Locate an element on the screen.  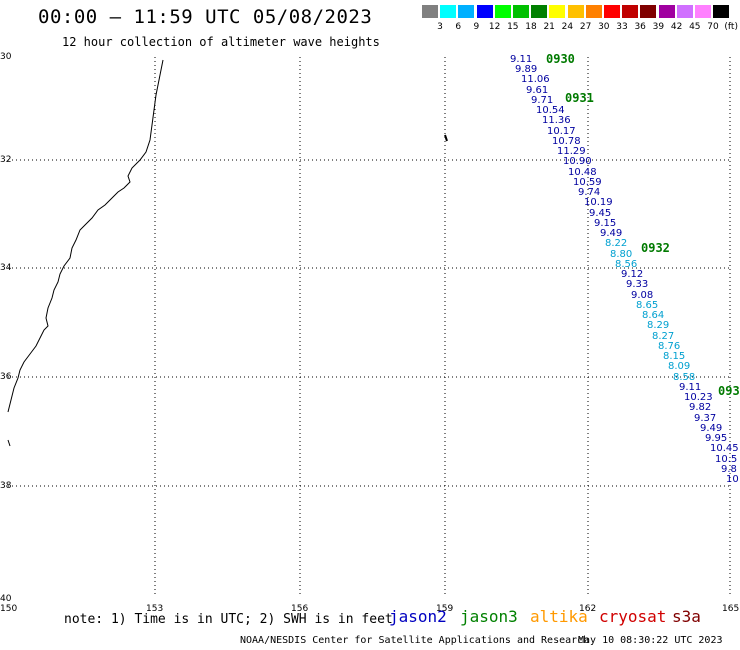
wave-height-value: 9.95 is located at coordinates (716, 438).